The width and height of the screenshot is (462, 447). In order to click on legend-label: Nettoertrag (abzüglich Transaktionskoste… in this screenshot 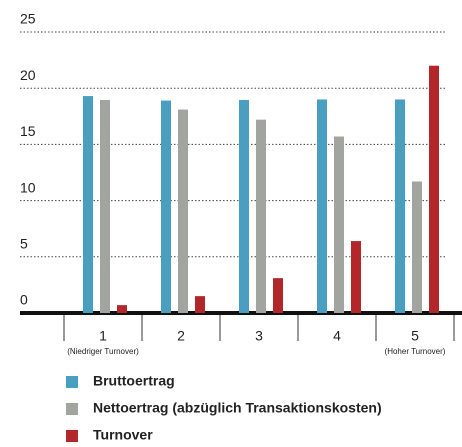, I will do `click(237, 408)`.